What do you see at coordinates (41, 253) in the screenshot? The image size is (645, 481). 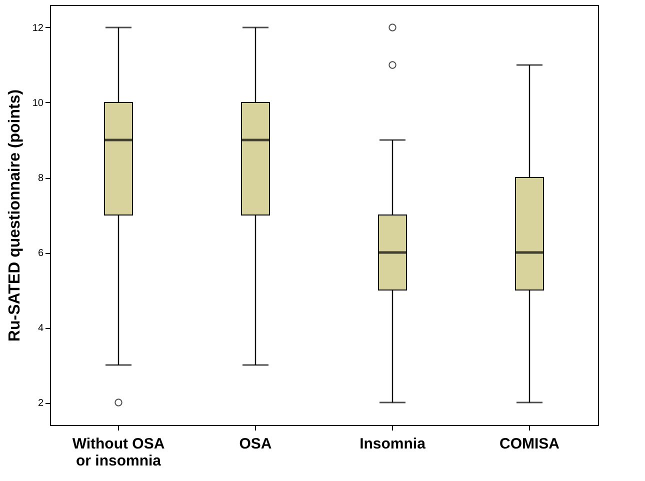 I see `y-tick-label: 6` at bounding box center [41, 253].